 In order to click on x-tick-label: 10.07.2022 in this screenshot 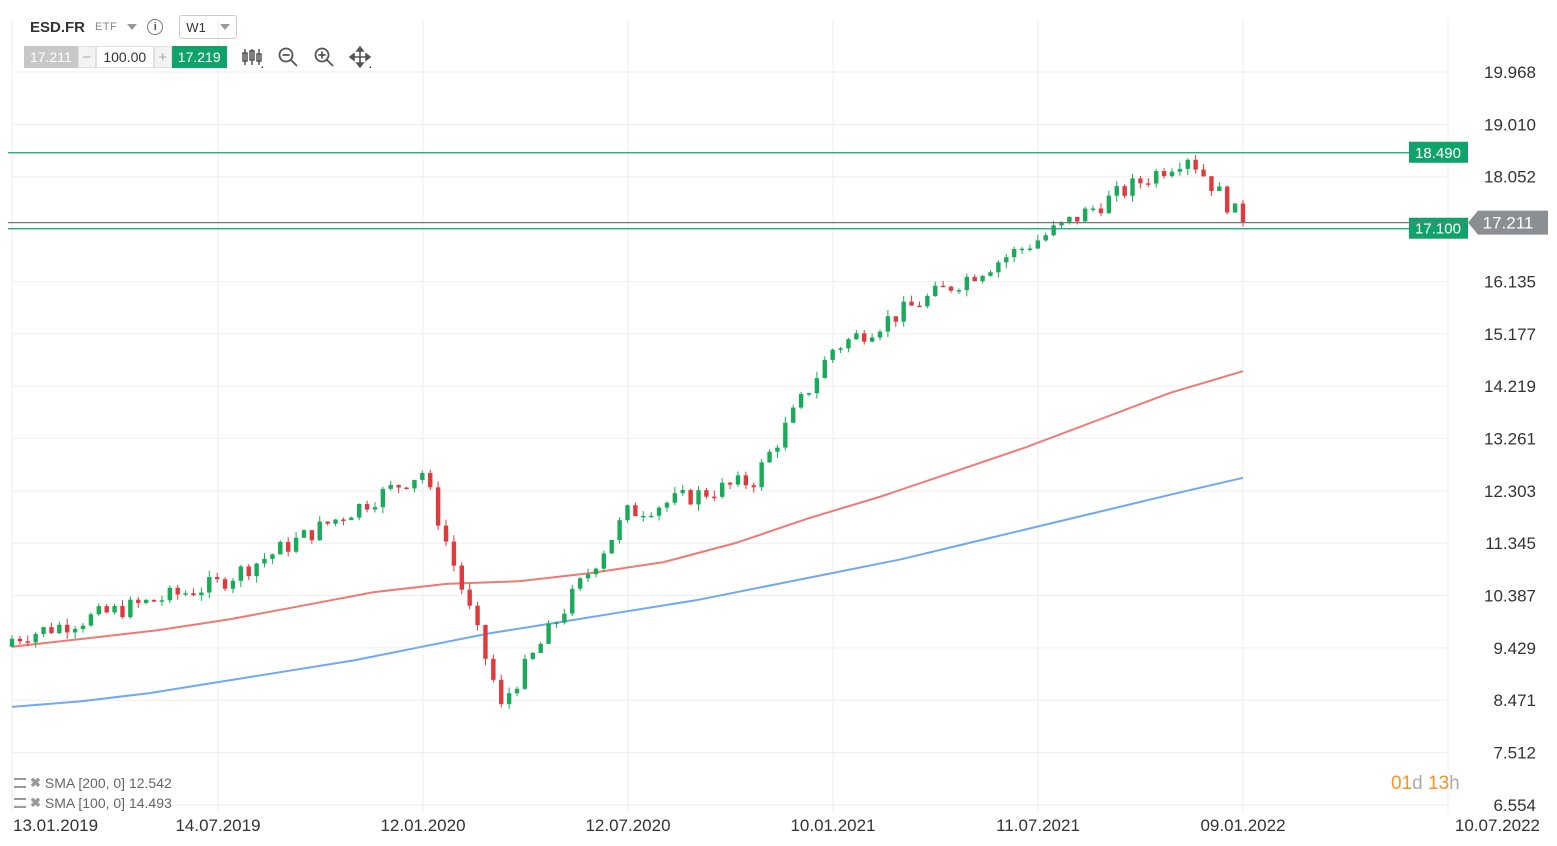, I will do `click(1497, 825)`.